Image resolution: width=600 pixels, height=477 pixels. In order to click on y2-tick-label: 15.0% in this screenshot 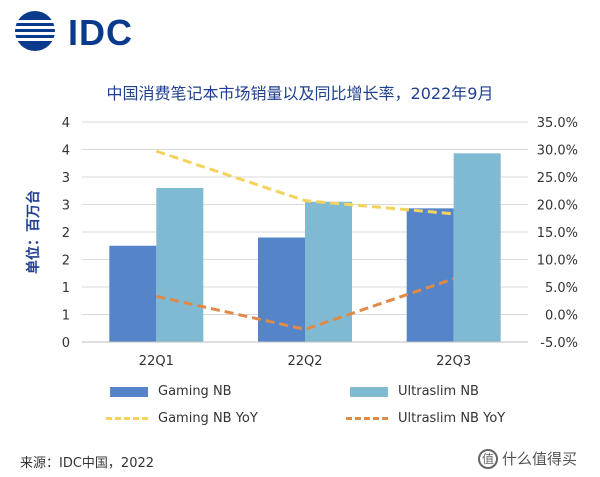, I will do `click(557, 233)`.